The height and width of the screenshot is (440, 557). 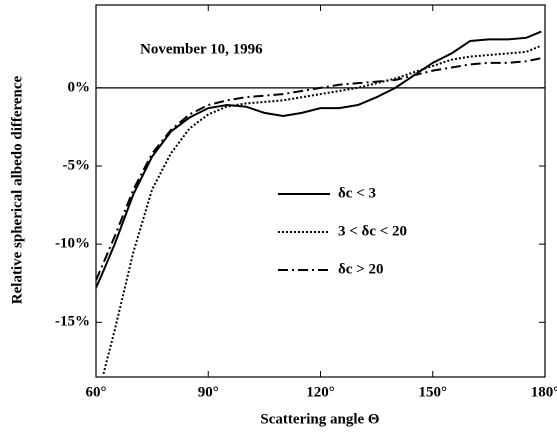 What do you see at coordinates (96, 392) in the screenshot?
I see `x-tick-label: 60°` at bounding box center [96, 392].